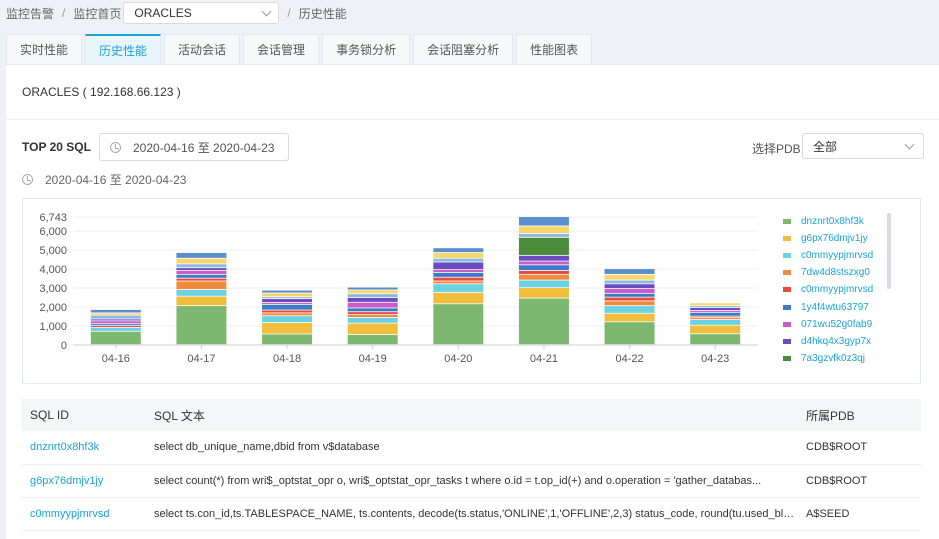 This screenshot has height=539, width=939. Describe the element at coordinates (281, 49) in the screenshot. I see `tab-session-management: 会话管理` at that location.